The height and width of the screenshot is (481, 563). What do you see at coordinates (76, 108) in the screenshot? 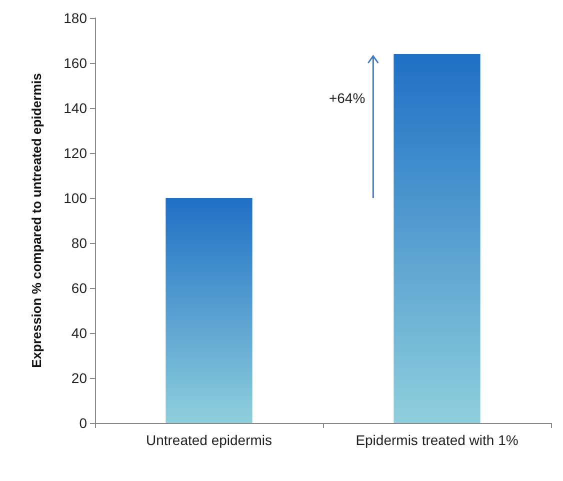
I see `y-tick-label: 140` at bounding box center [76, 108].